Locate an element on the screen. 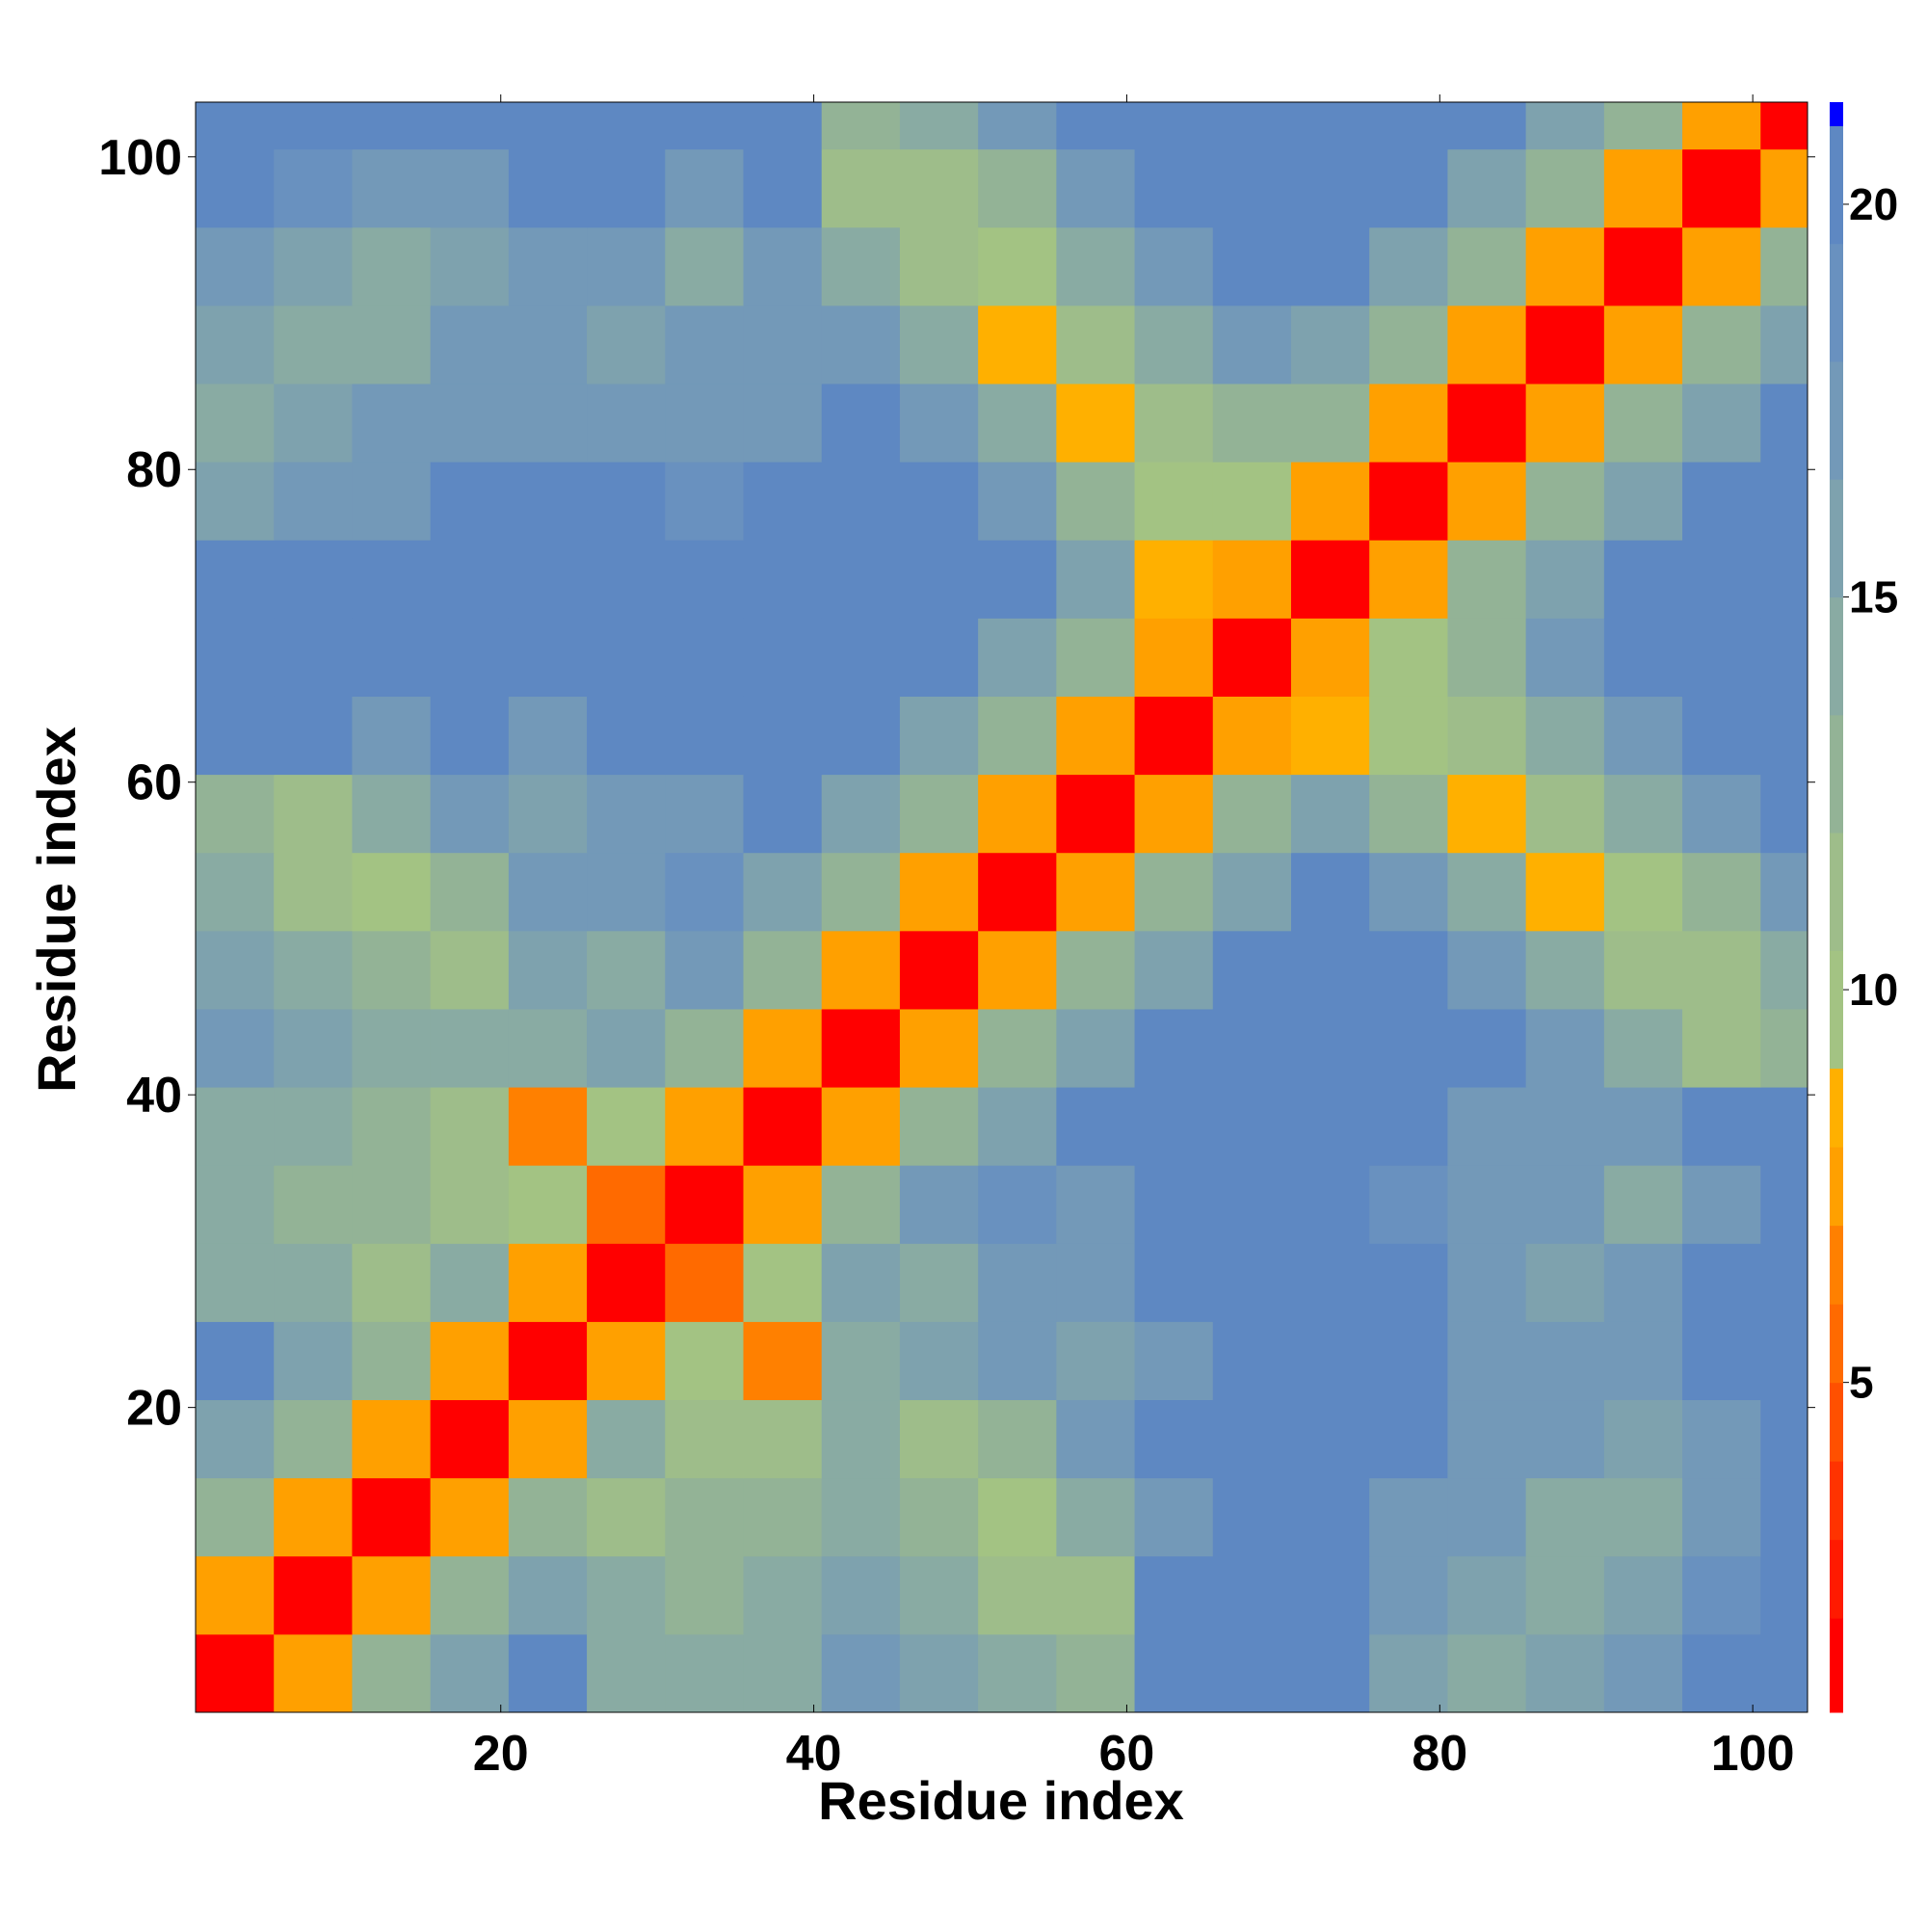 The width and height of the screenshot is (1927, 1932). y-tick-label: 80 is located at coordinates (154, 470).